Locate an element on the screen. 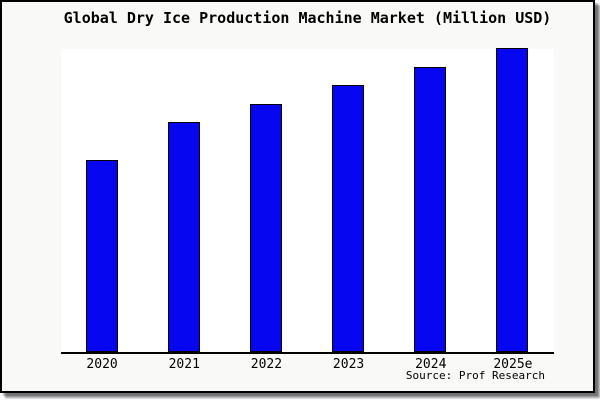  x-tick-label-2020: 2020 is located at coordinates (102, 364).